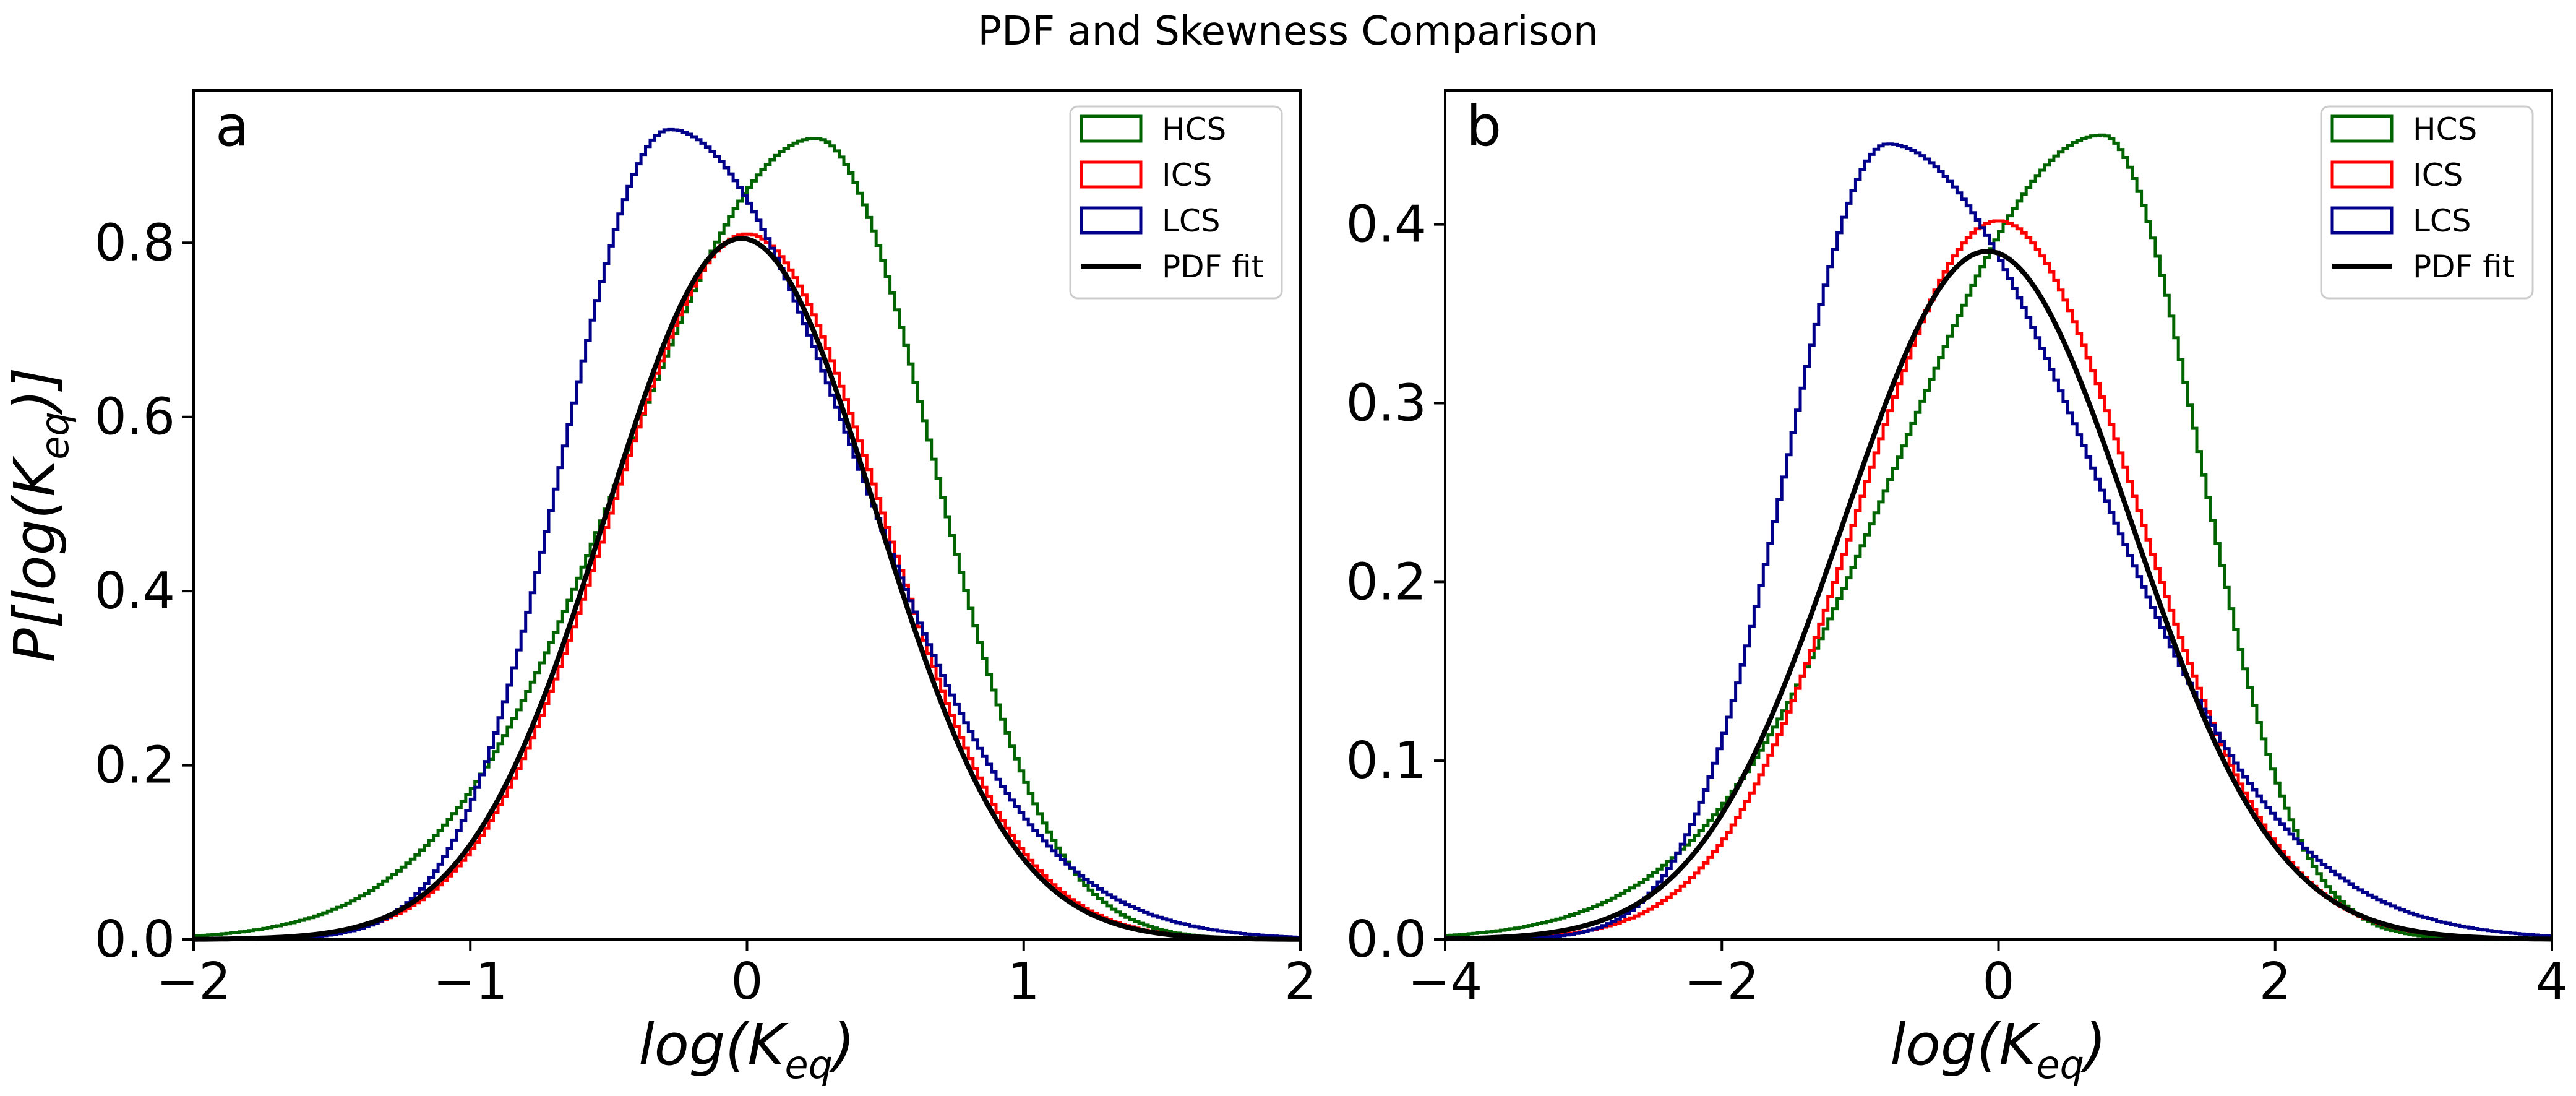 The image size is (2576, 1096). Describe the element at coordinates (1386, 760) in the screenshot. I see `y-tick-label: 0.1` at that location.